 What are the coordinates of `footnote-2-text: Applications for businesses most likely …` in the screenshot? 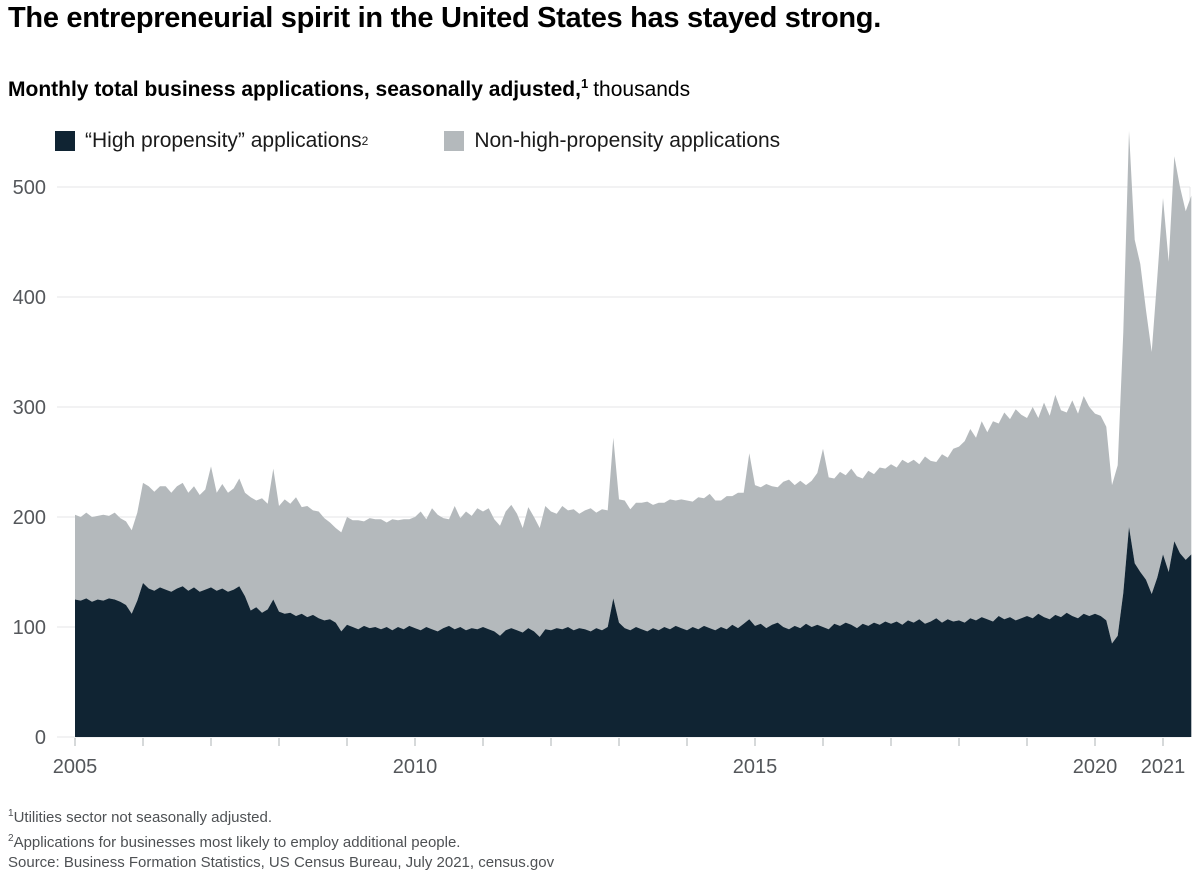 It's located at (237, 842).